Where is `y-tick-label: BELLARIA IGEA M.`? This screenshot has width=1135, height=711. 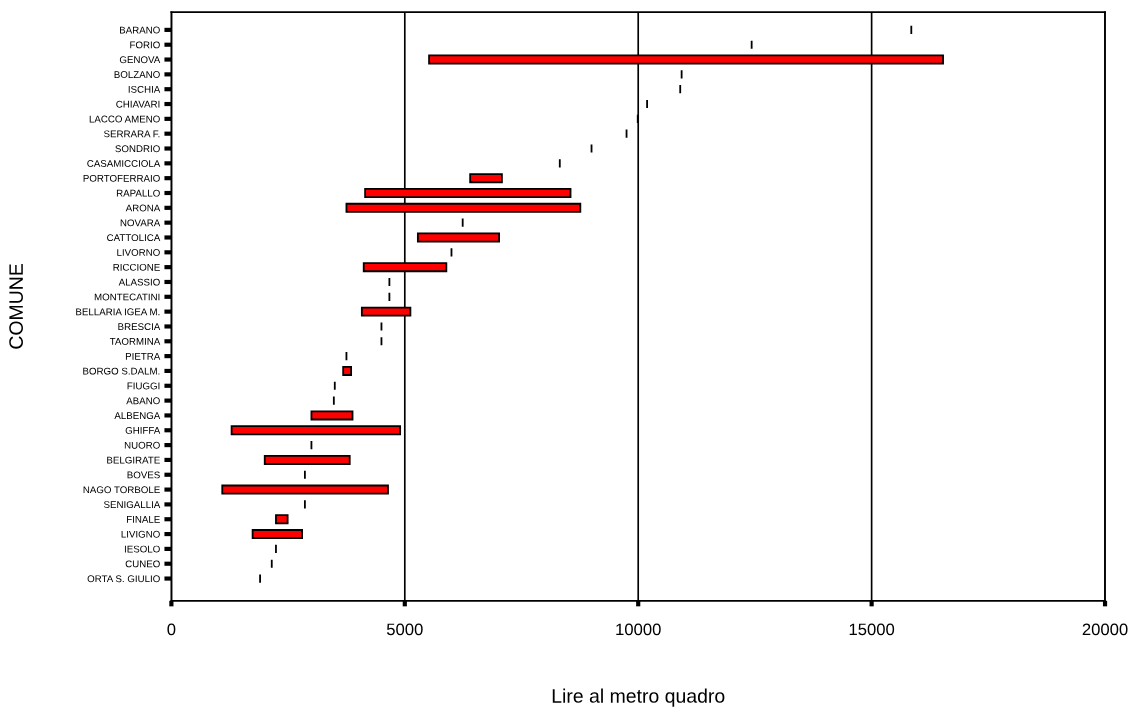
y-tick-label: BELLARIA IGEA M. is located at coordinates (118, 312).